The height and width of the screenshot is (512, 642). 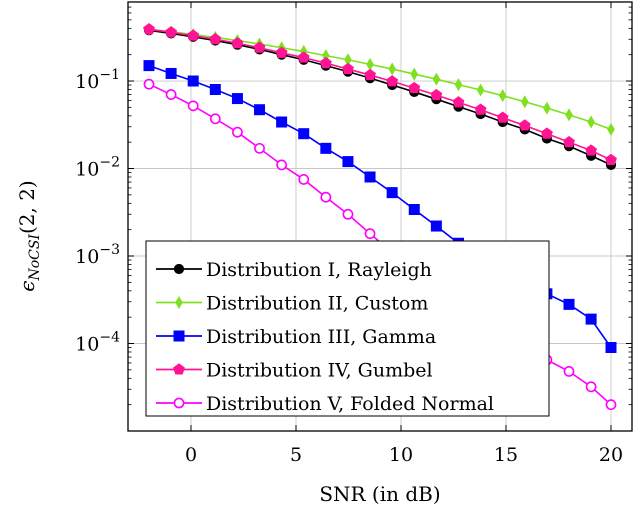 I want to click on legend-label: Distribution V, Folded Normal, so click(x=350, y=404).